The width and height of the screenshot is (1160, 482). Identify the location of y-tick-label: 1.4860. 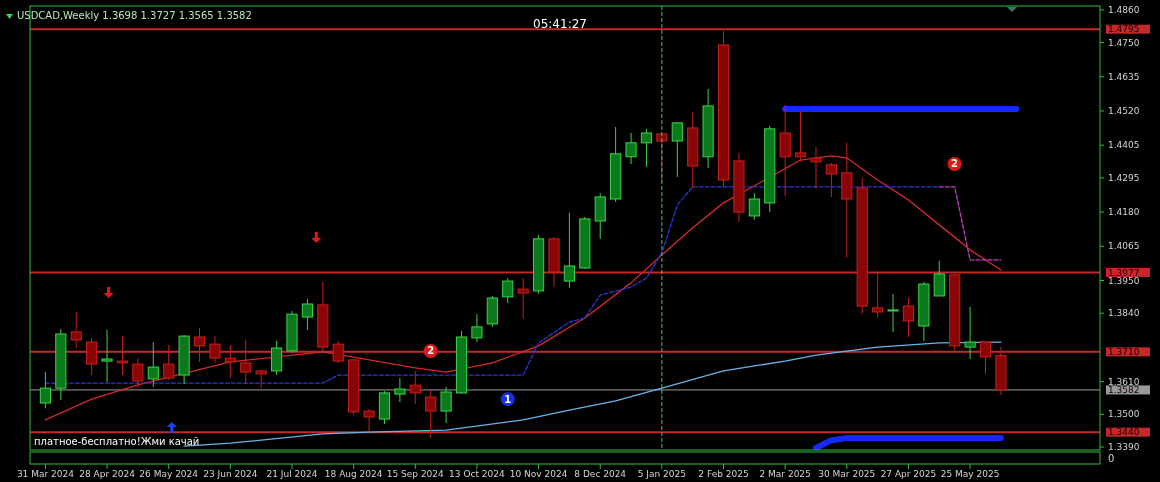
(1124, 10).